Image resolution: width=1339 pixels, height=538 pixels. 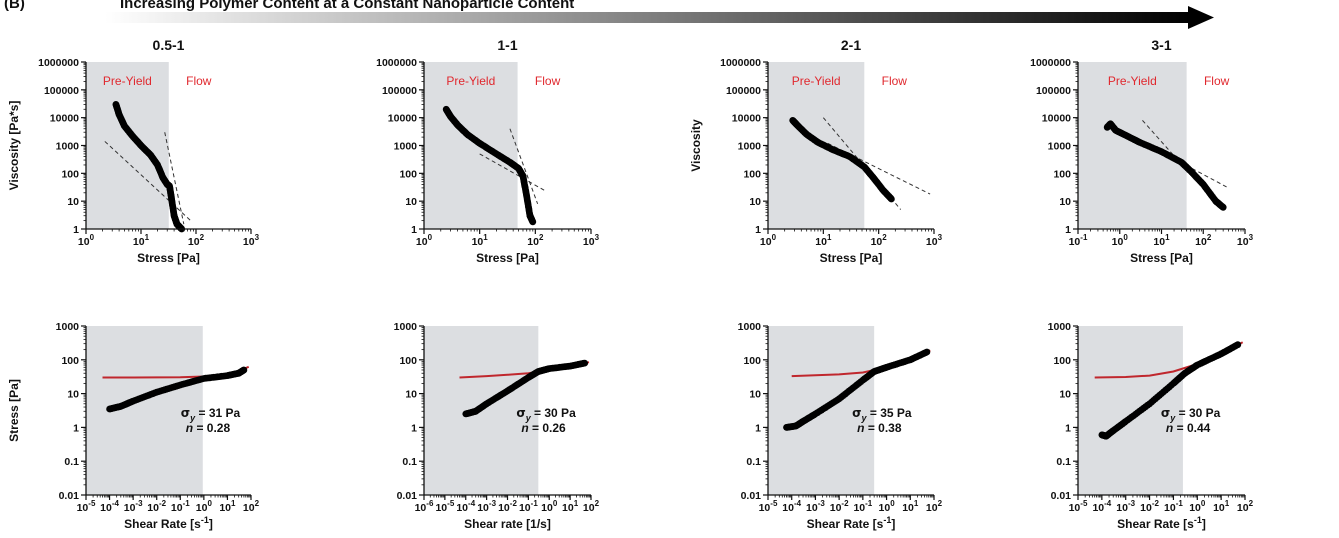 What do you see at coordinates (1161, 523) in the screenshot?
I see `x-axis-title: Shear Rate [s-1]` at bounding box center [1161, 523].